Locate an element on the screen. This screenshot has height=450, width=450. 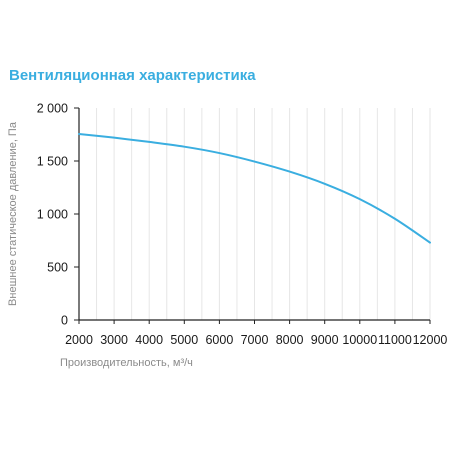
x-tick-label: 6000 is located at coordinates (219, 340).